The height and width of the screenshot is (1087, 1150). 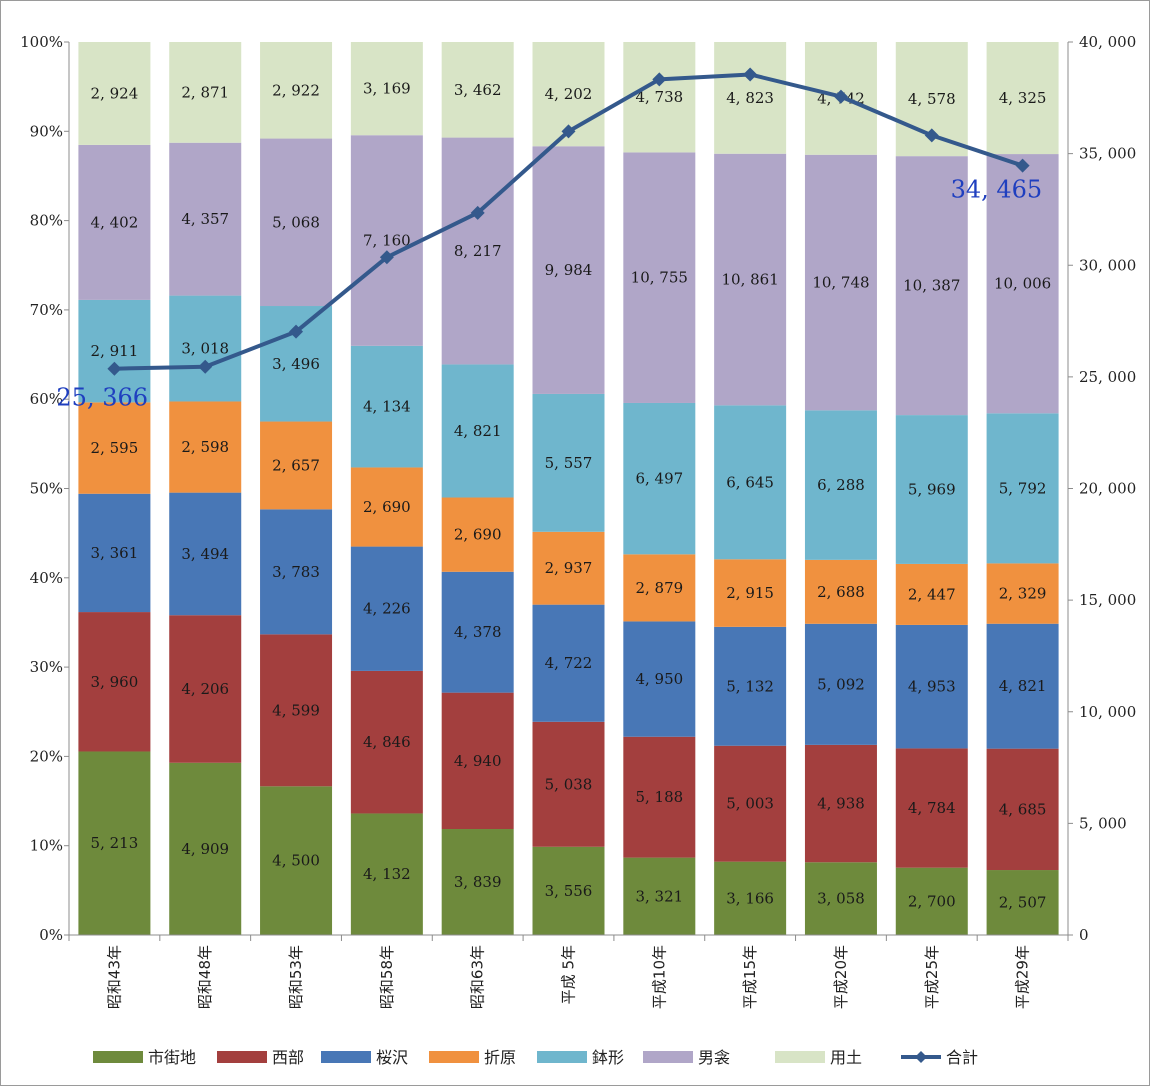 I want to click on data-label: 4, 134, so click(x=387, y=407).